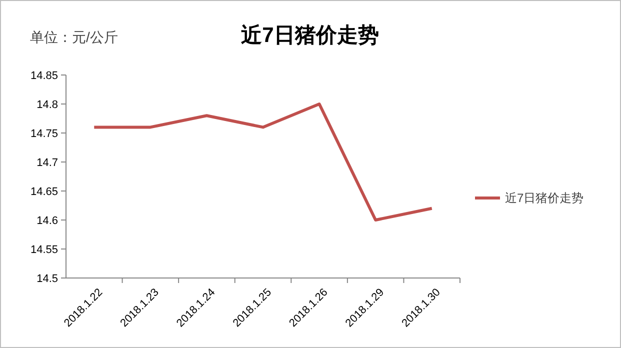 Image resolution: width=621 pixels, height=348 pixels. I want to click on y-tick-label: 14.7, so click(47, 163).